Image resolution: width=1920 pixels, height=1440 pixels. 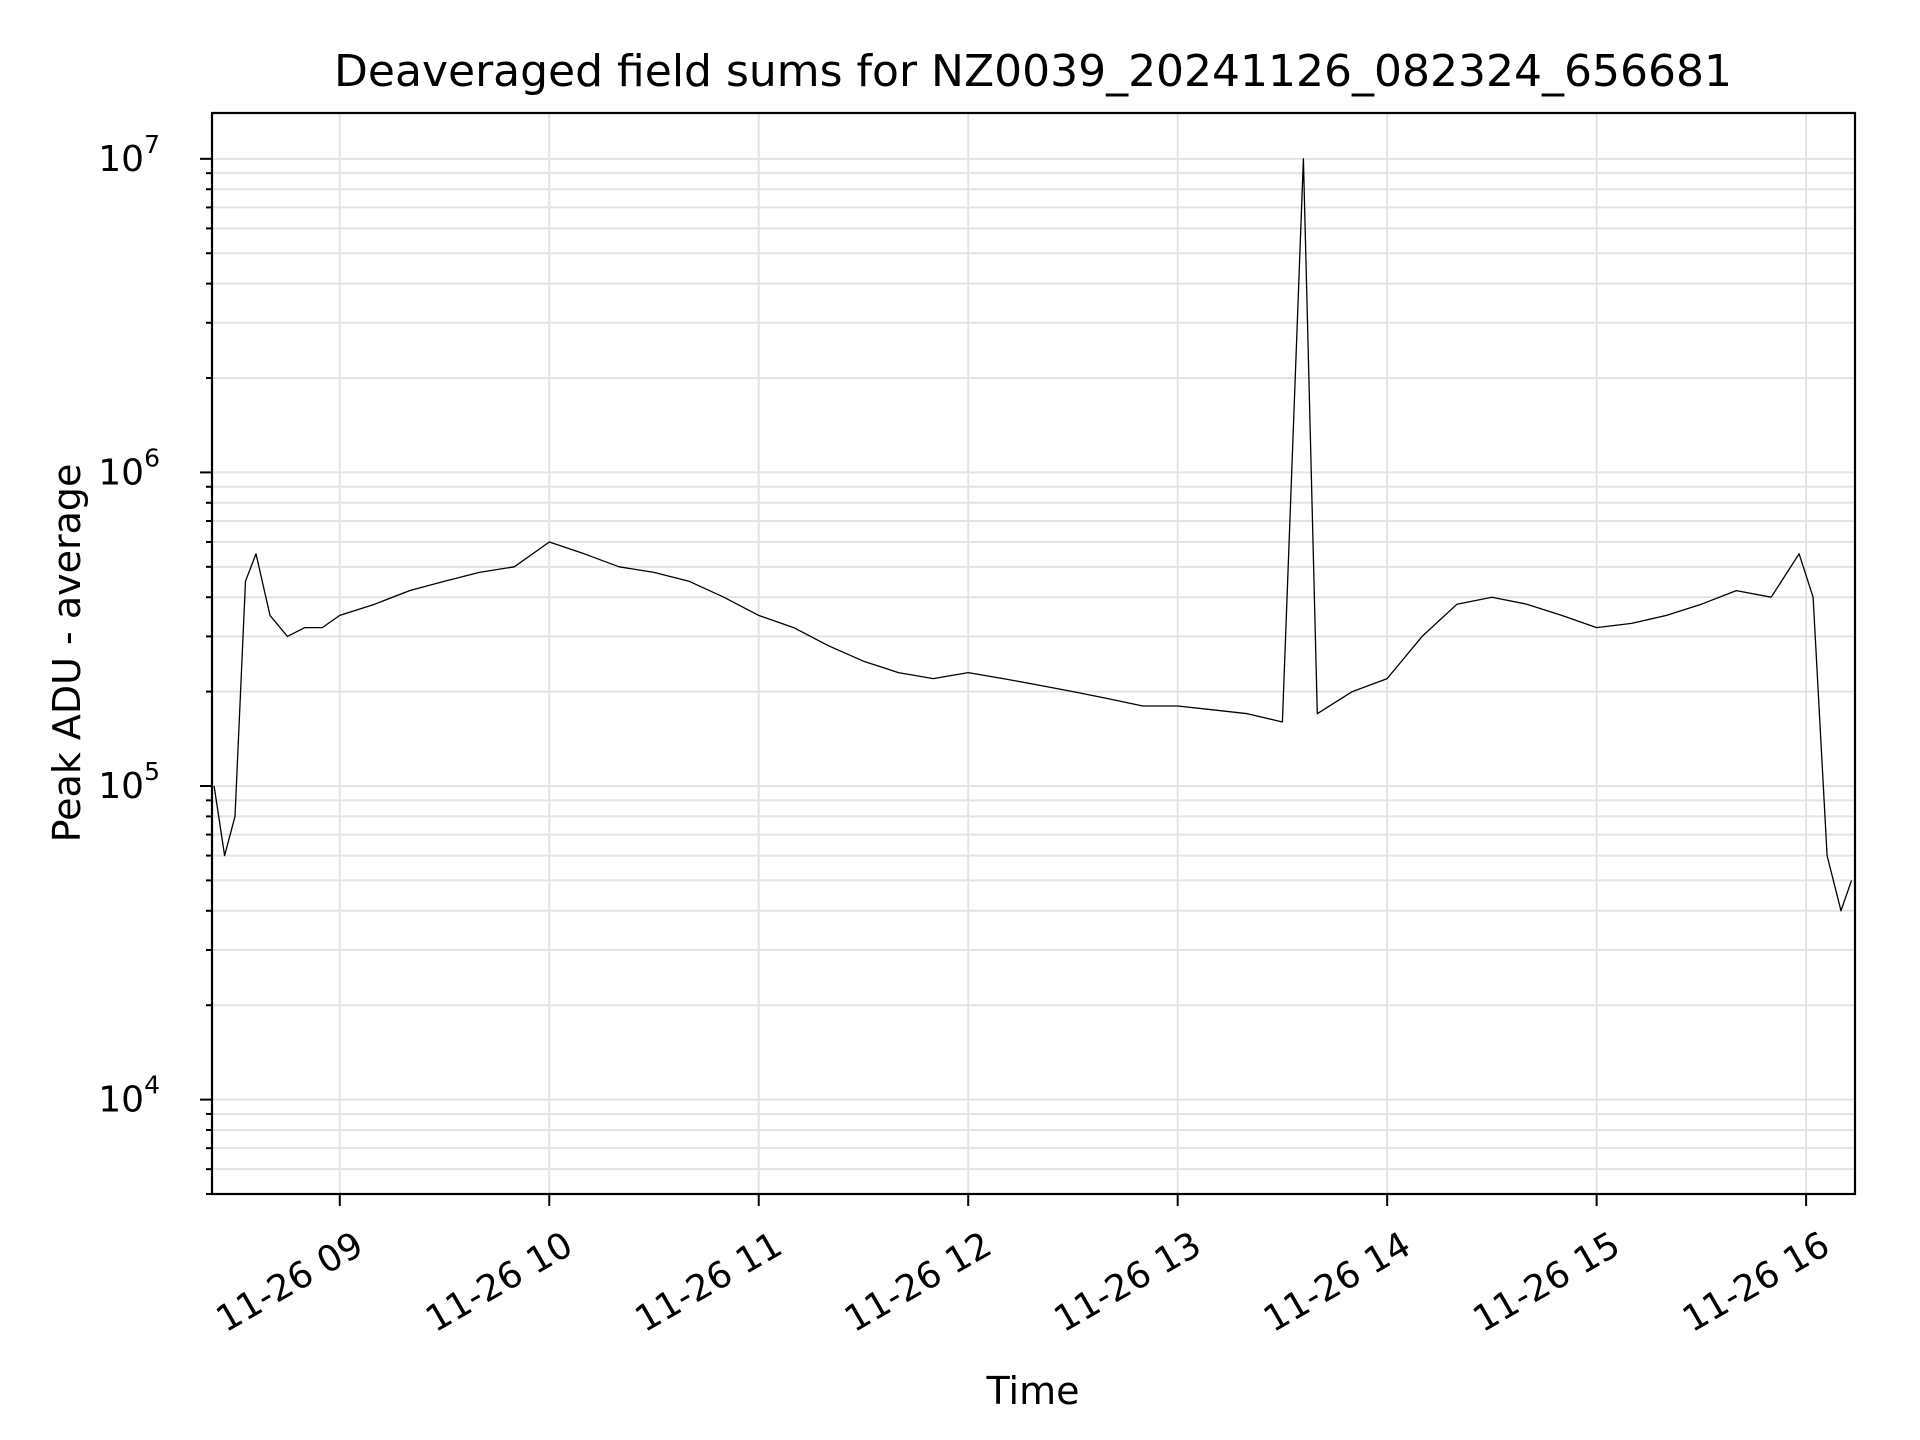 I want to click on x-tick-label: 11-26 10, so click(x=499, y=1282).